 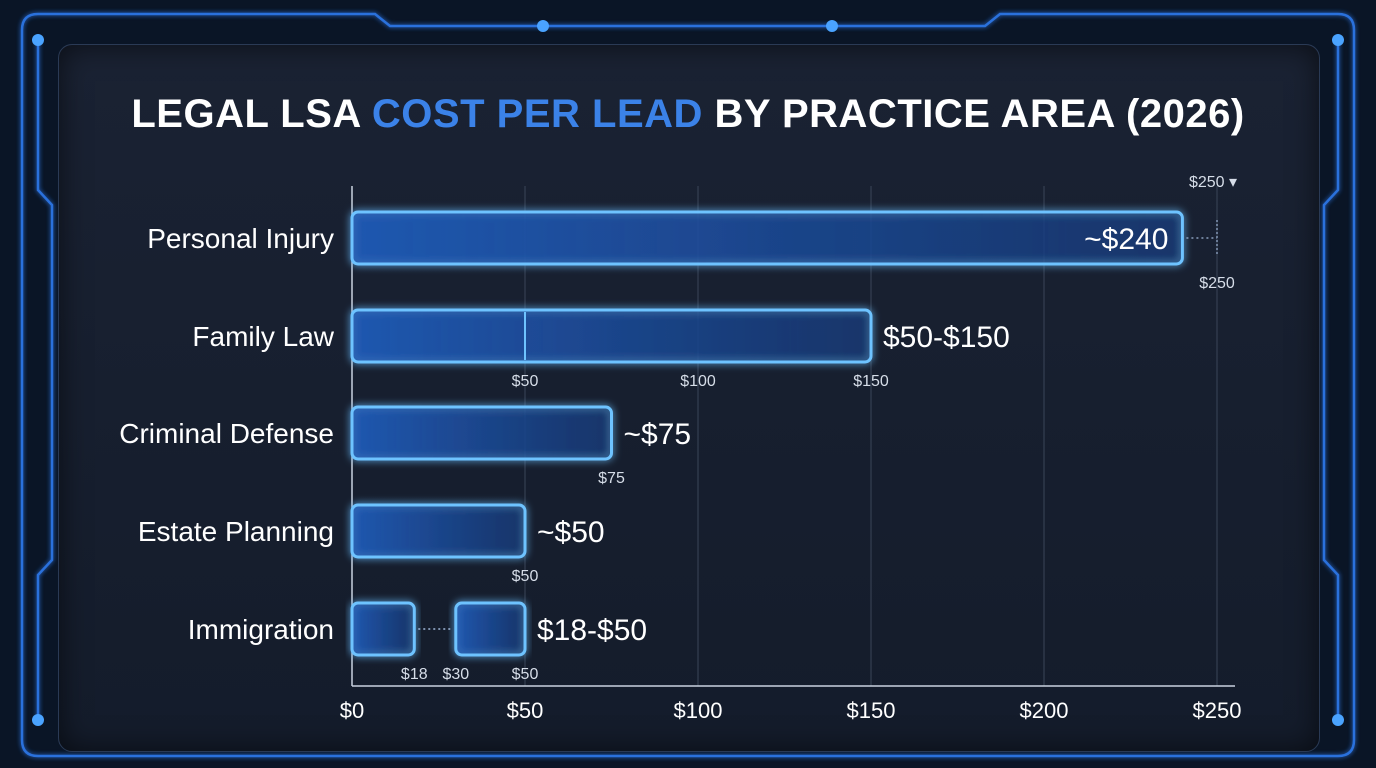 I want to click on title-accent: COST PER LEAD, so click(x=537, y=114).